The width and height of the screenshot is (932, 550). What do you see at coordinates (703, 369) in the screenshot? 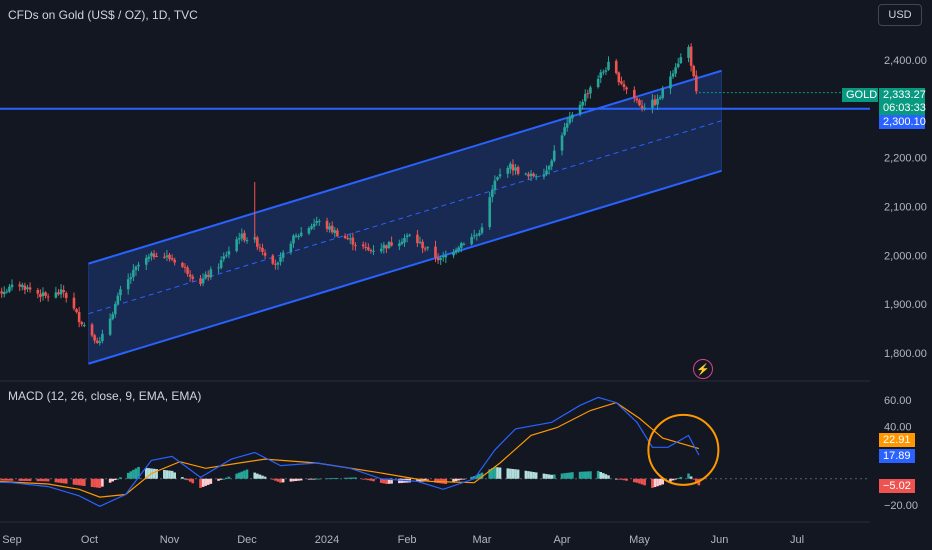
I see `lightning-circle-icon: ⚡` at bounding box center [703, 369].